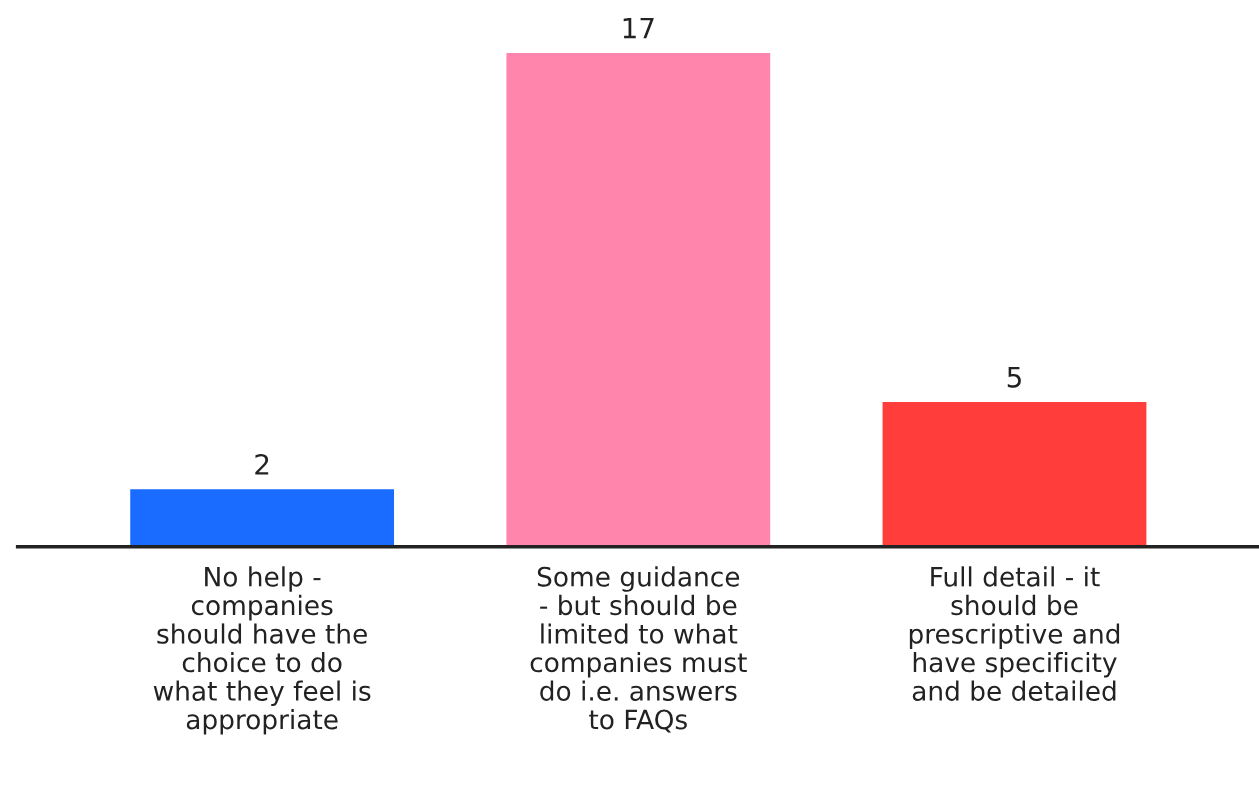 The image size is (1259, 796). What do you see at coordinates (1014, 633) in the screenshot?
I see `x-tick-label: Full detail - it should be prescriptive and have specificity and be detailed` at bounding box center [1014, 633].